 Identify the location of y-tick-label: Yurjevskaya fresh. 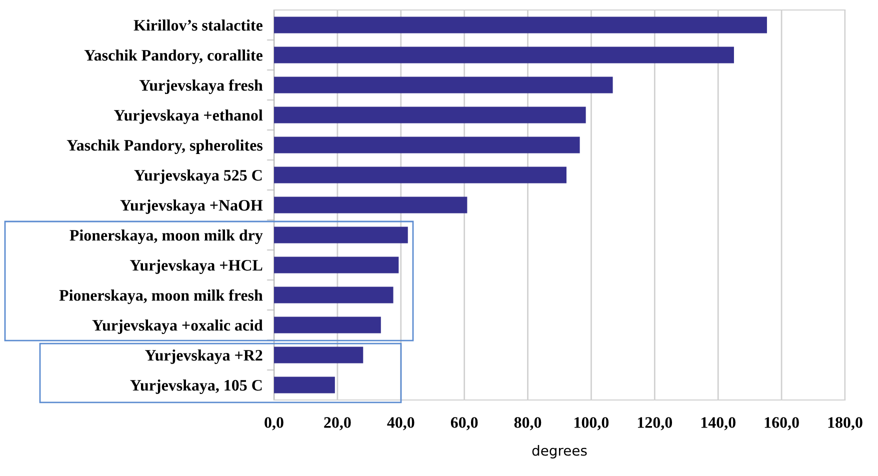
(201, 86).